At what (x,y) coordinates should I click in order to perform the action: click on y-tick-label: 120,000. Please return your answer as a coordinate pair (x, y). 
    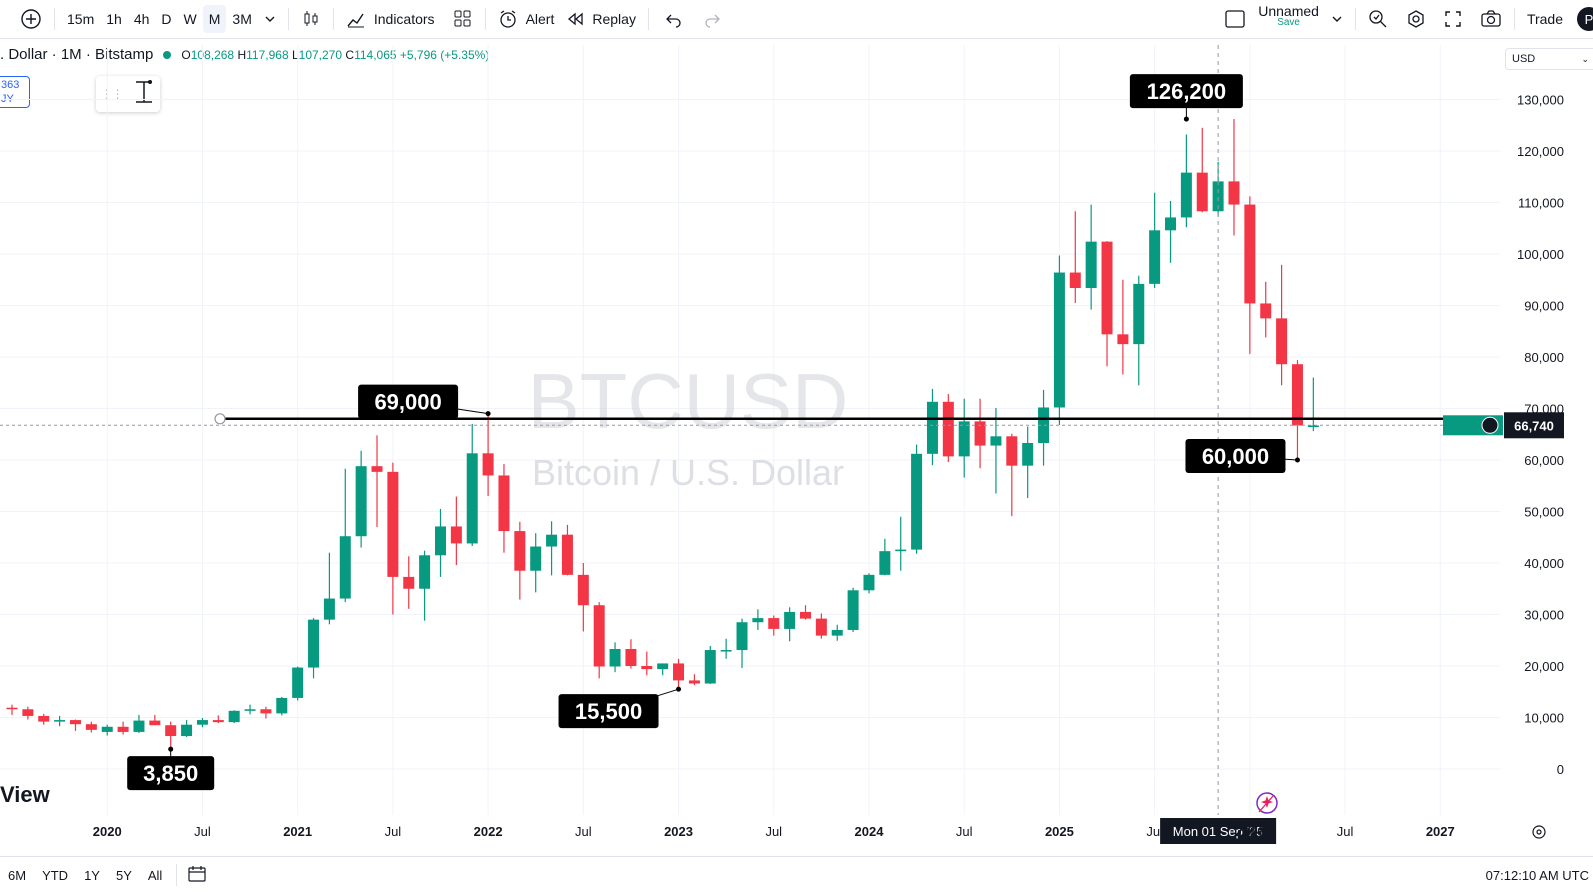
    Looking at the image, I should click on (1540, 151).